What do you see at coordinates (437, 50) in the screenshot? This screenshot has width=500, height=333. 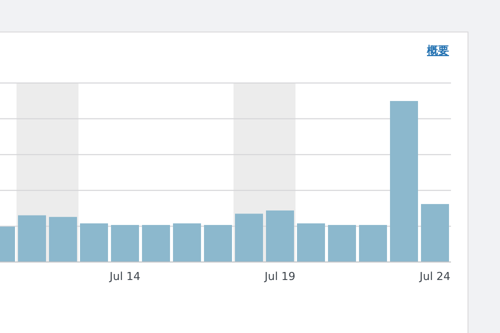 I see `text: 概要` at bounding box center [437, 50].